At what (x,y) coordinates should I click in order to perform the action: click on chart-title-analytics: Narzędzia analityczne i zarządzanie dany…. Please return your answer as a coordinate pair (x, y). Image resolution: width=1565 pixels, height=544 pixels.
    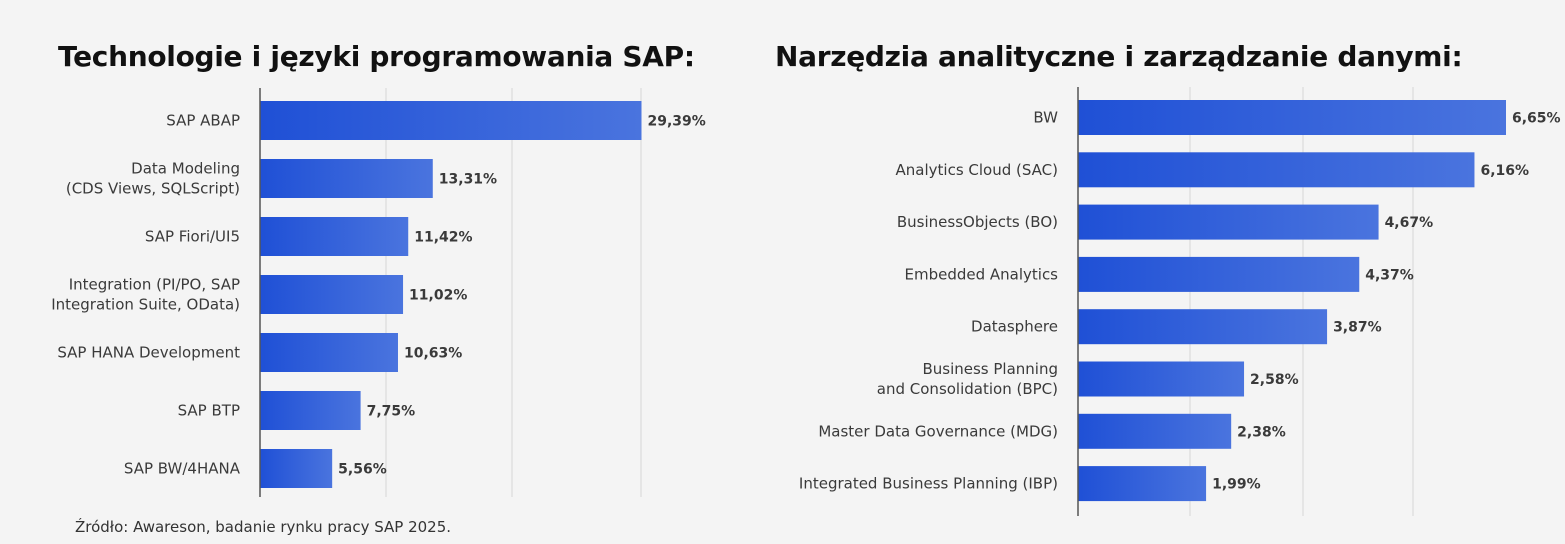
    Looking at the image, I should click on (1119, 56).